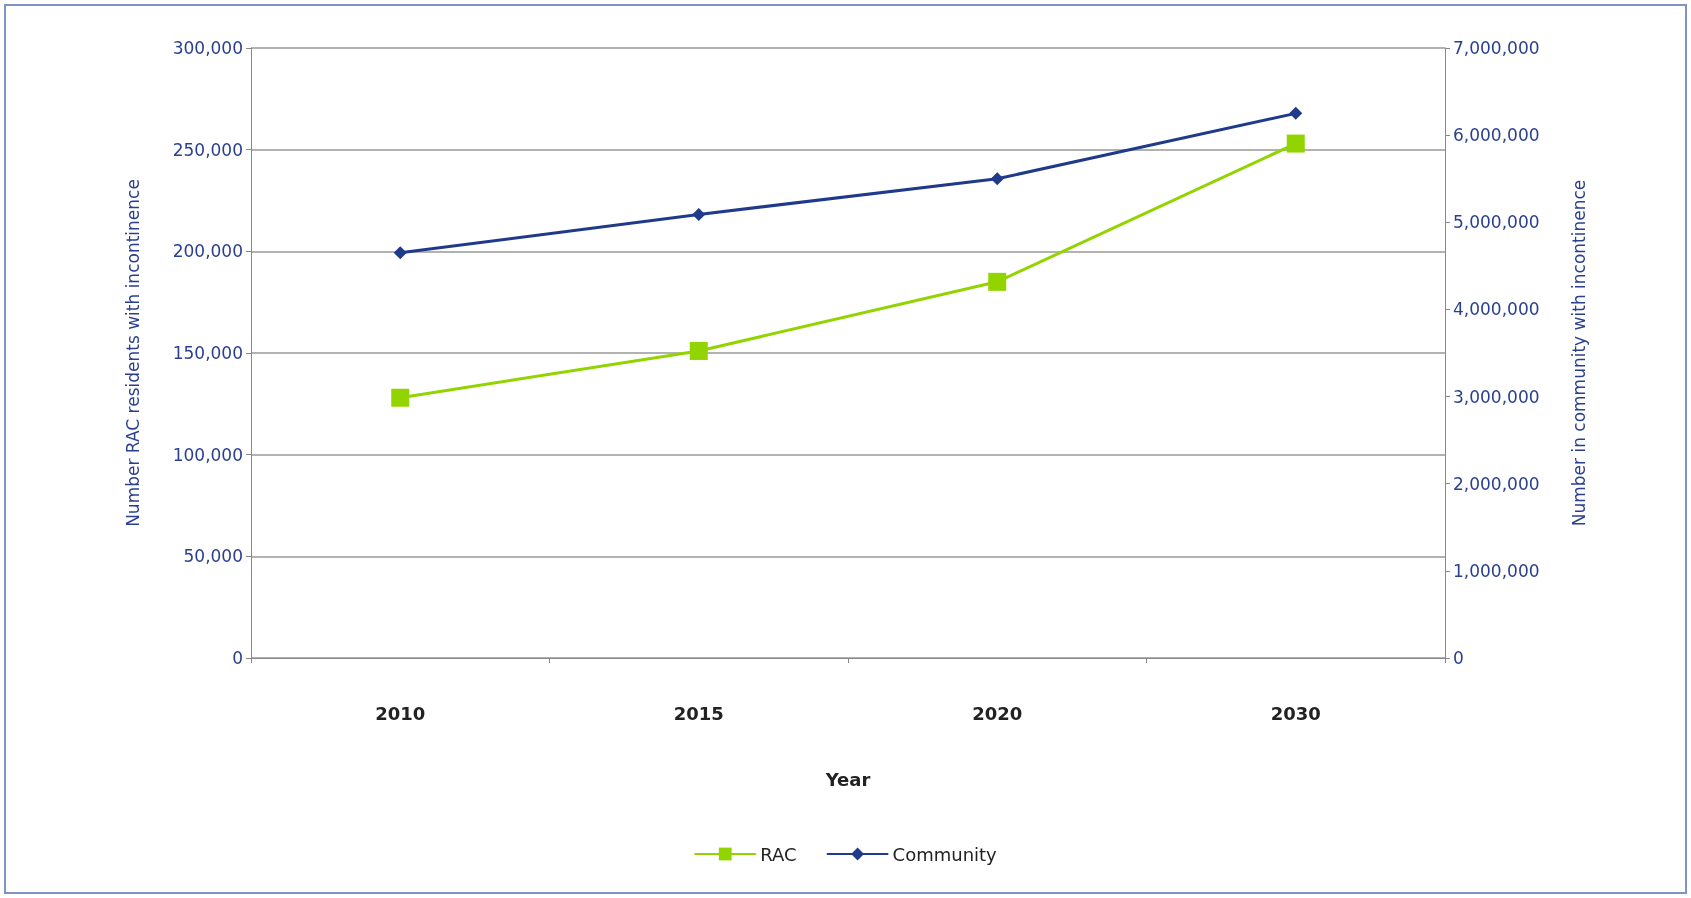 The width and height of the screenshot is (1691, 898). Describe the element at coordinates (698, 713) in the screenshot. I see `x-tick-label: 2015` at that location.